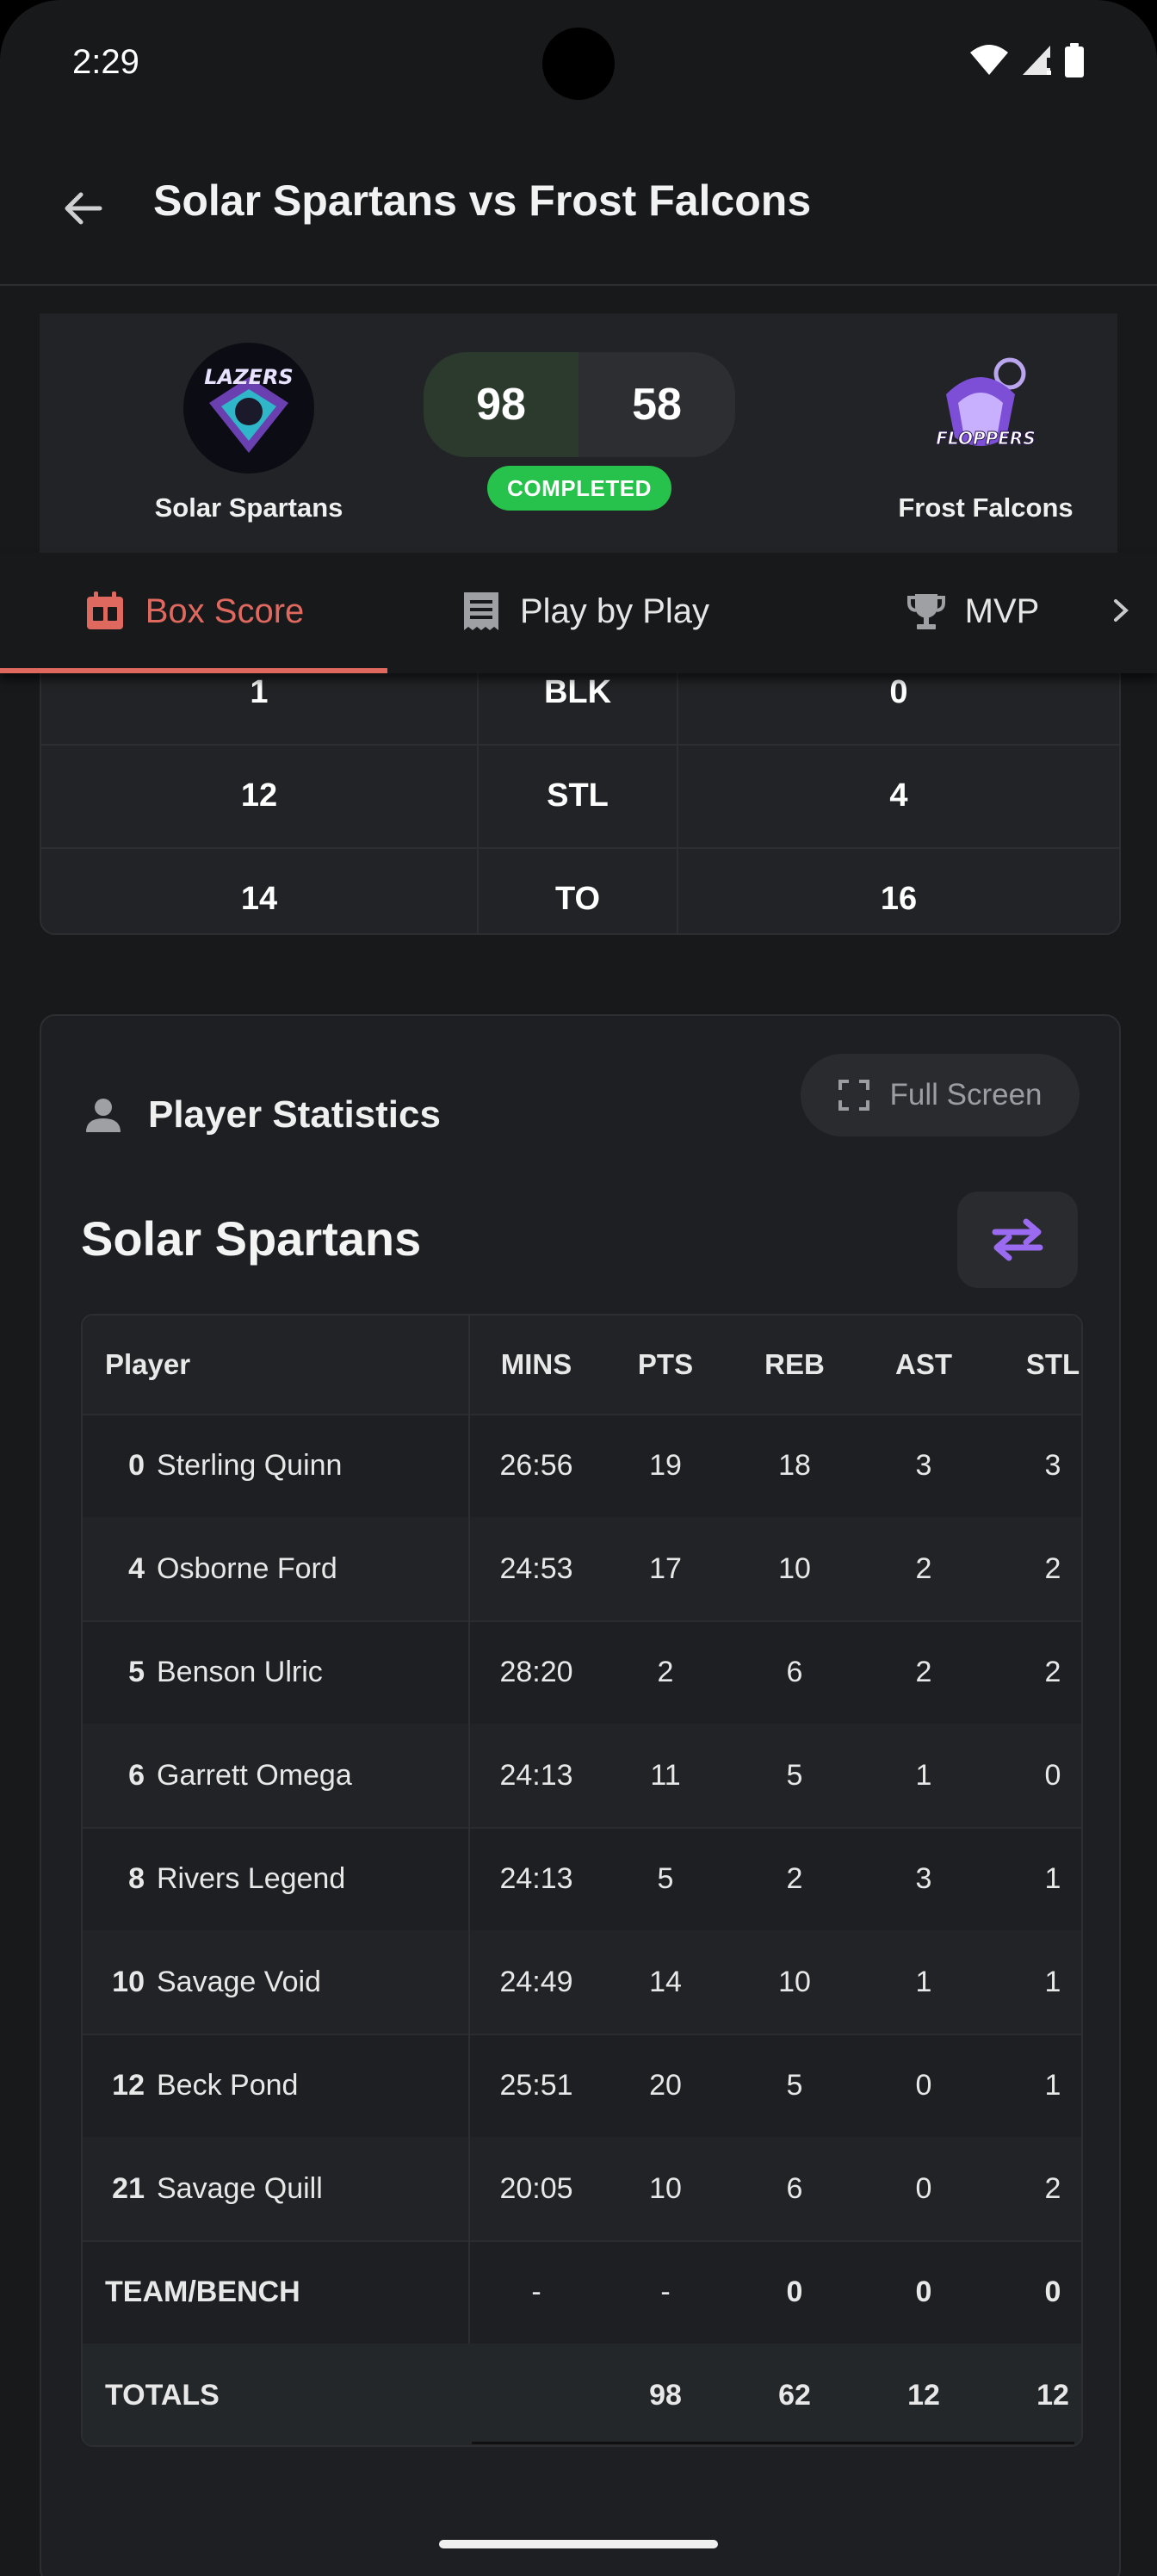 The image size is (1157, 2576). What do you see at coordinates (986, 433) in the screenshot?
I see `away-team: FLOPPERS Frost Falcons` at bounding box center [986, 433].